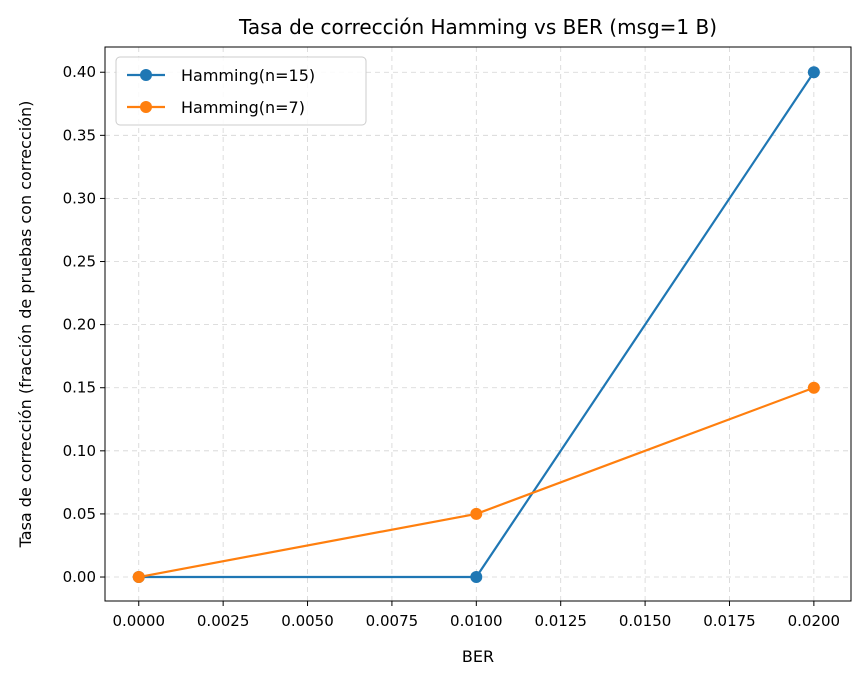 The width and height of the screenshot is (867, 680). What do you see at coordinates (79, 198) in the screenshot?
I see `y-tick-label: 0.30` at bounding box center [79, 198].